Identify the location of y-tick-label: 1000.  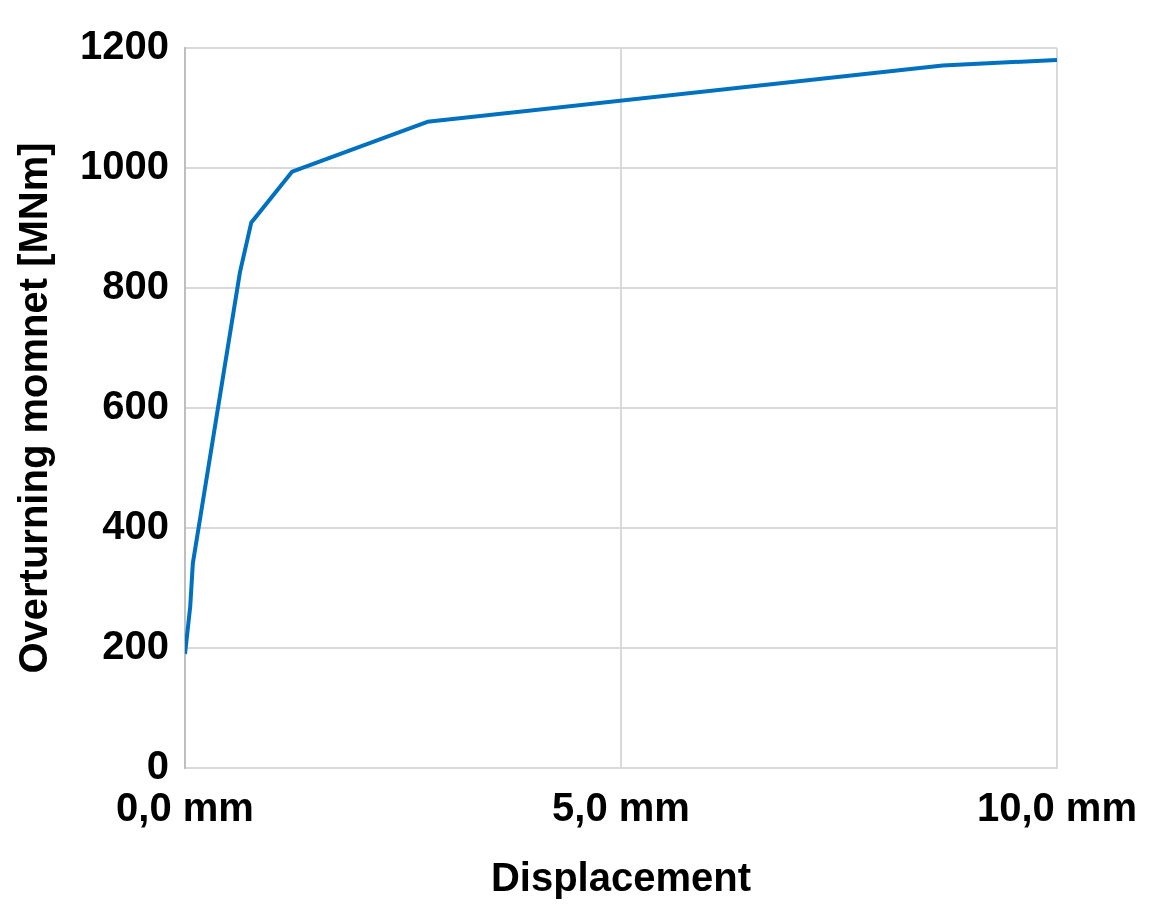
(124, 165).